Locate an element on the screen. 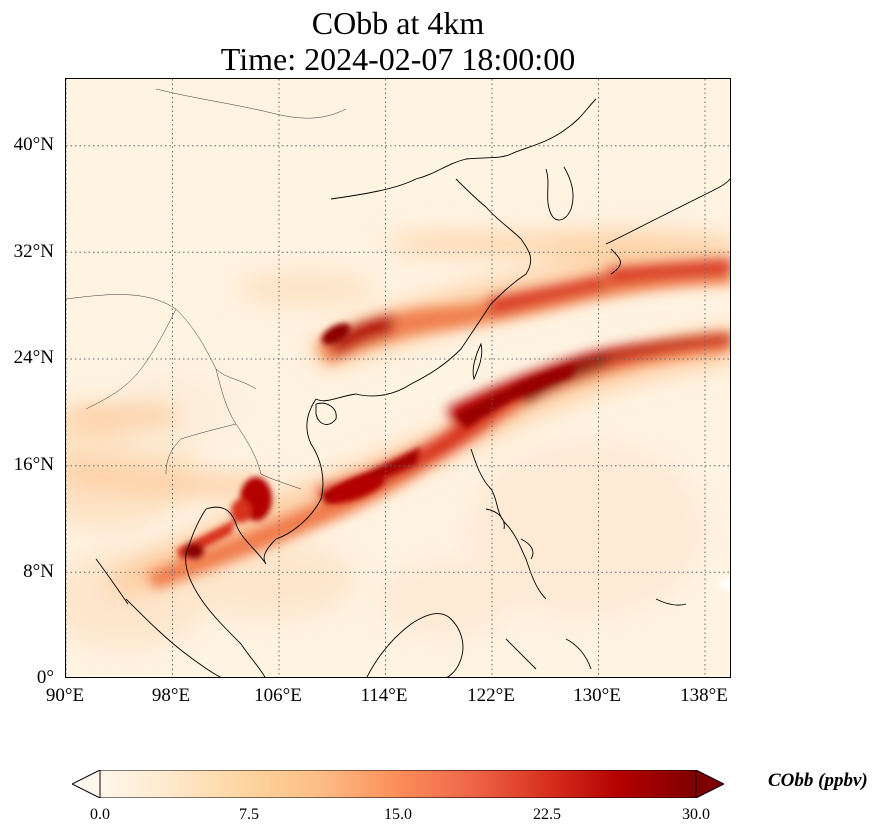 The image size is (887, 836). lat-tick-32n: 32°N is located at coordinates (33, 251).